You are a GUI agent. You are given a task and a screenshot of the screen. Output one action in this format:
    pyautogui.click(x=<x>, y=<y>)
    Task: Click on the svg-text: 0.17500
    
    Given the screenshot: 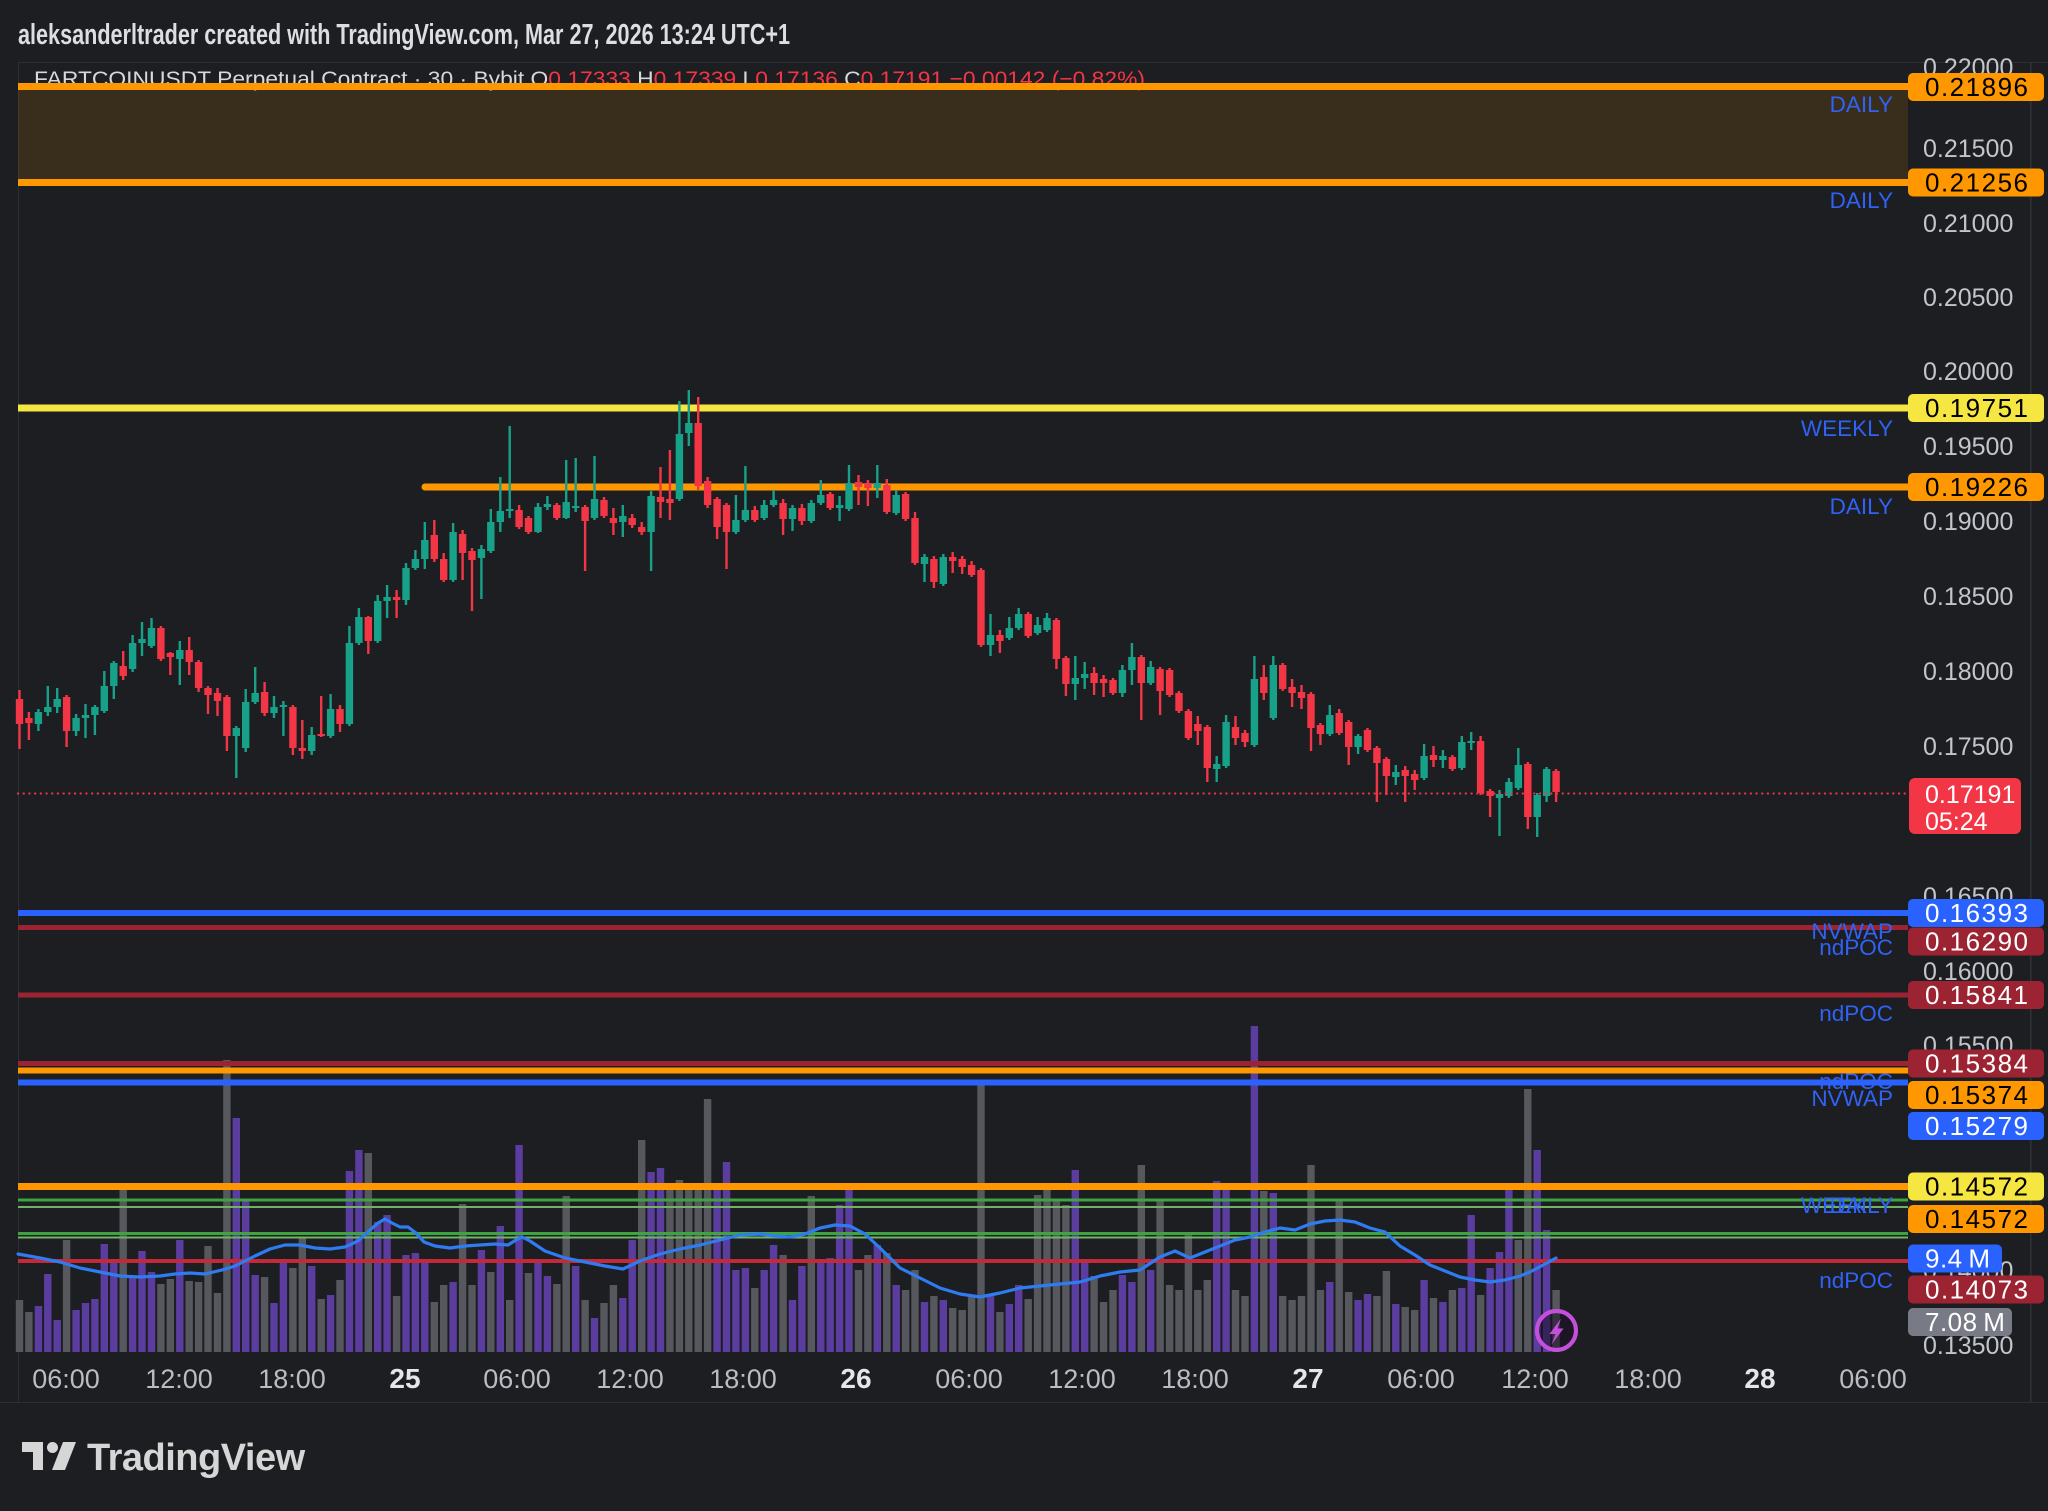 What is the action you would take?
    pyautogui.click(x=1968, y=747)
    